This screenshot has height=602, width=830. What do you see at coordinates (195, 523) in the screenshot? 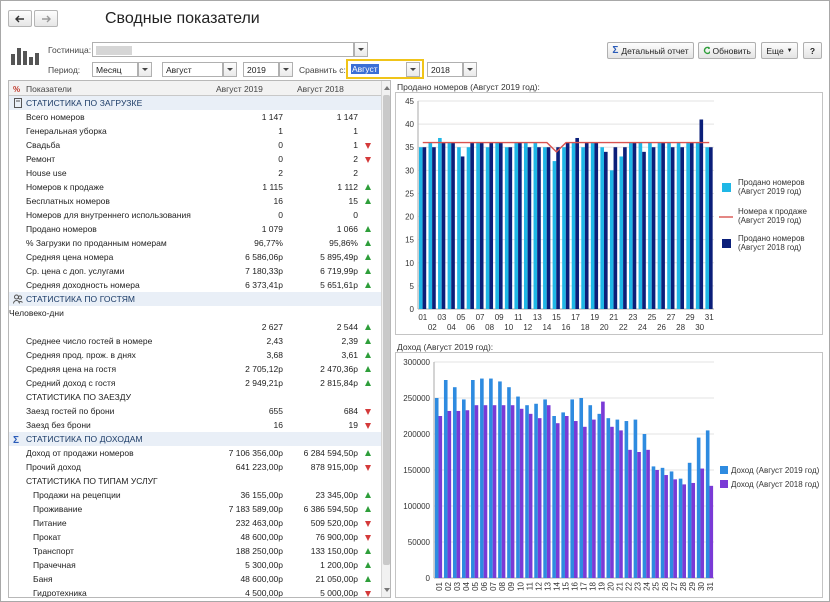
I see `table-row: Питание 232 463,00р 509 520,00р` at bounding box center [195, 523].